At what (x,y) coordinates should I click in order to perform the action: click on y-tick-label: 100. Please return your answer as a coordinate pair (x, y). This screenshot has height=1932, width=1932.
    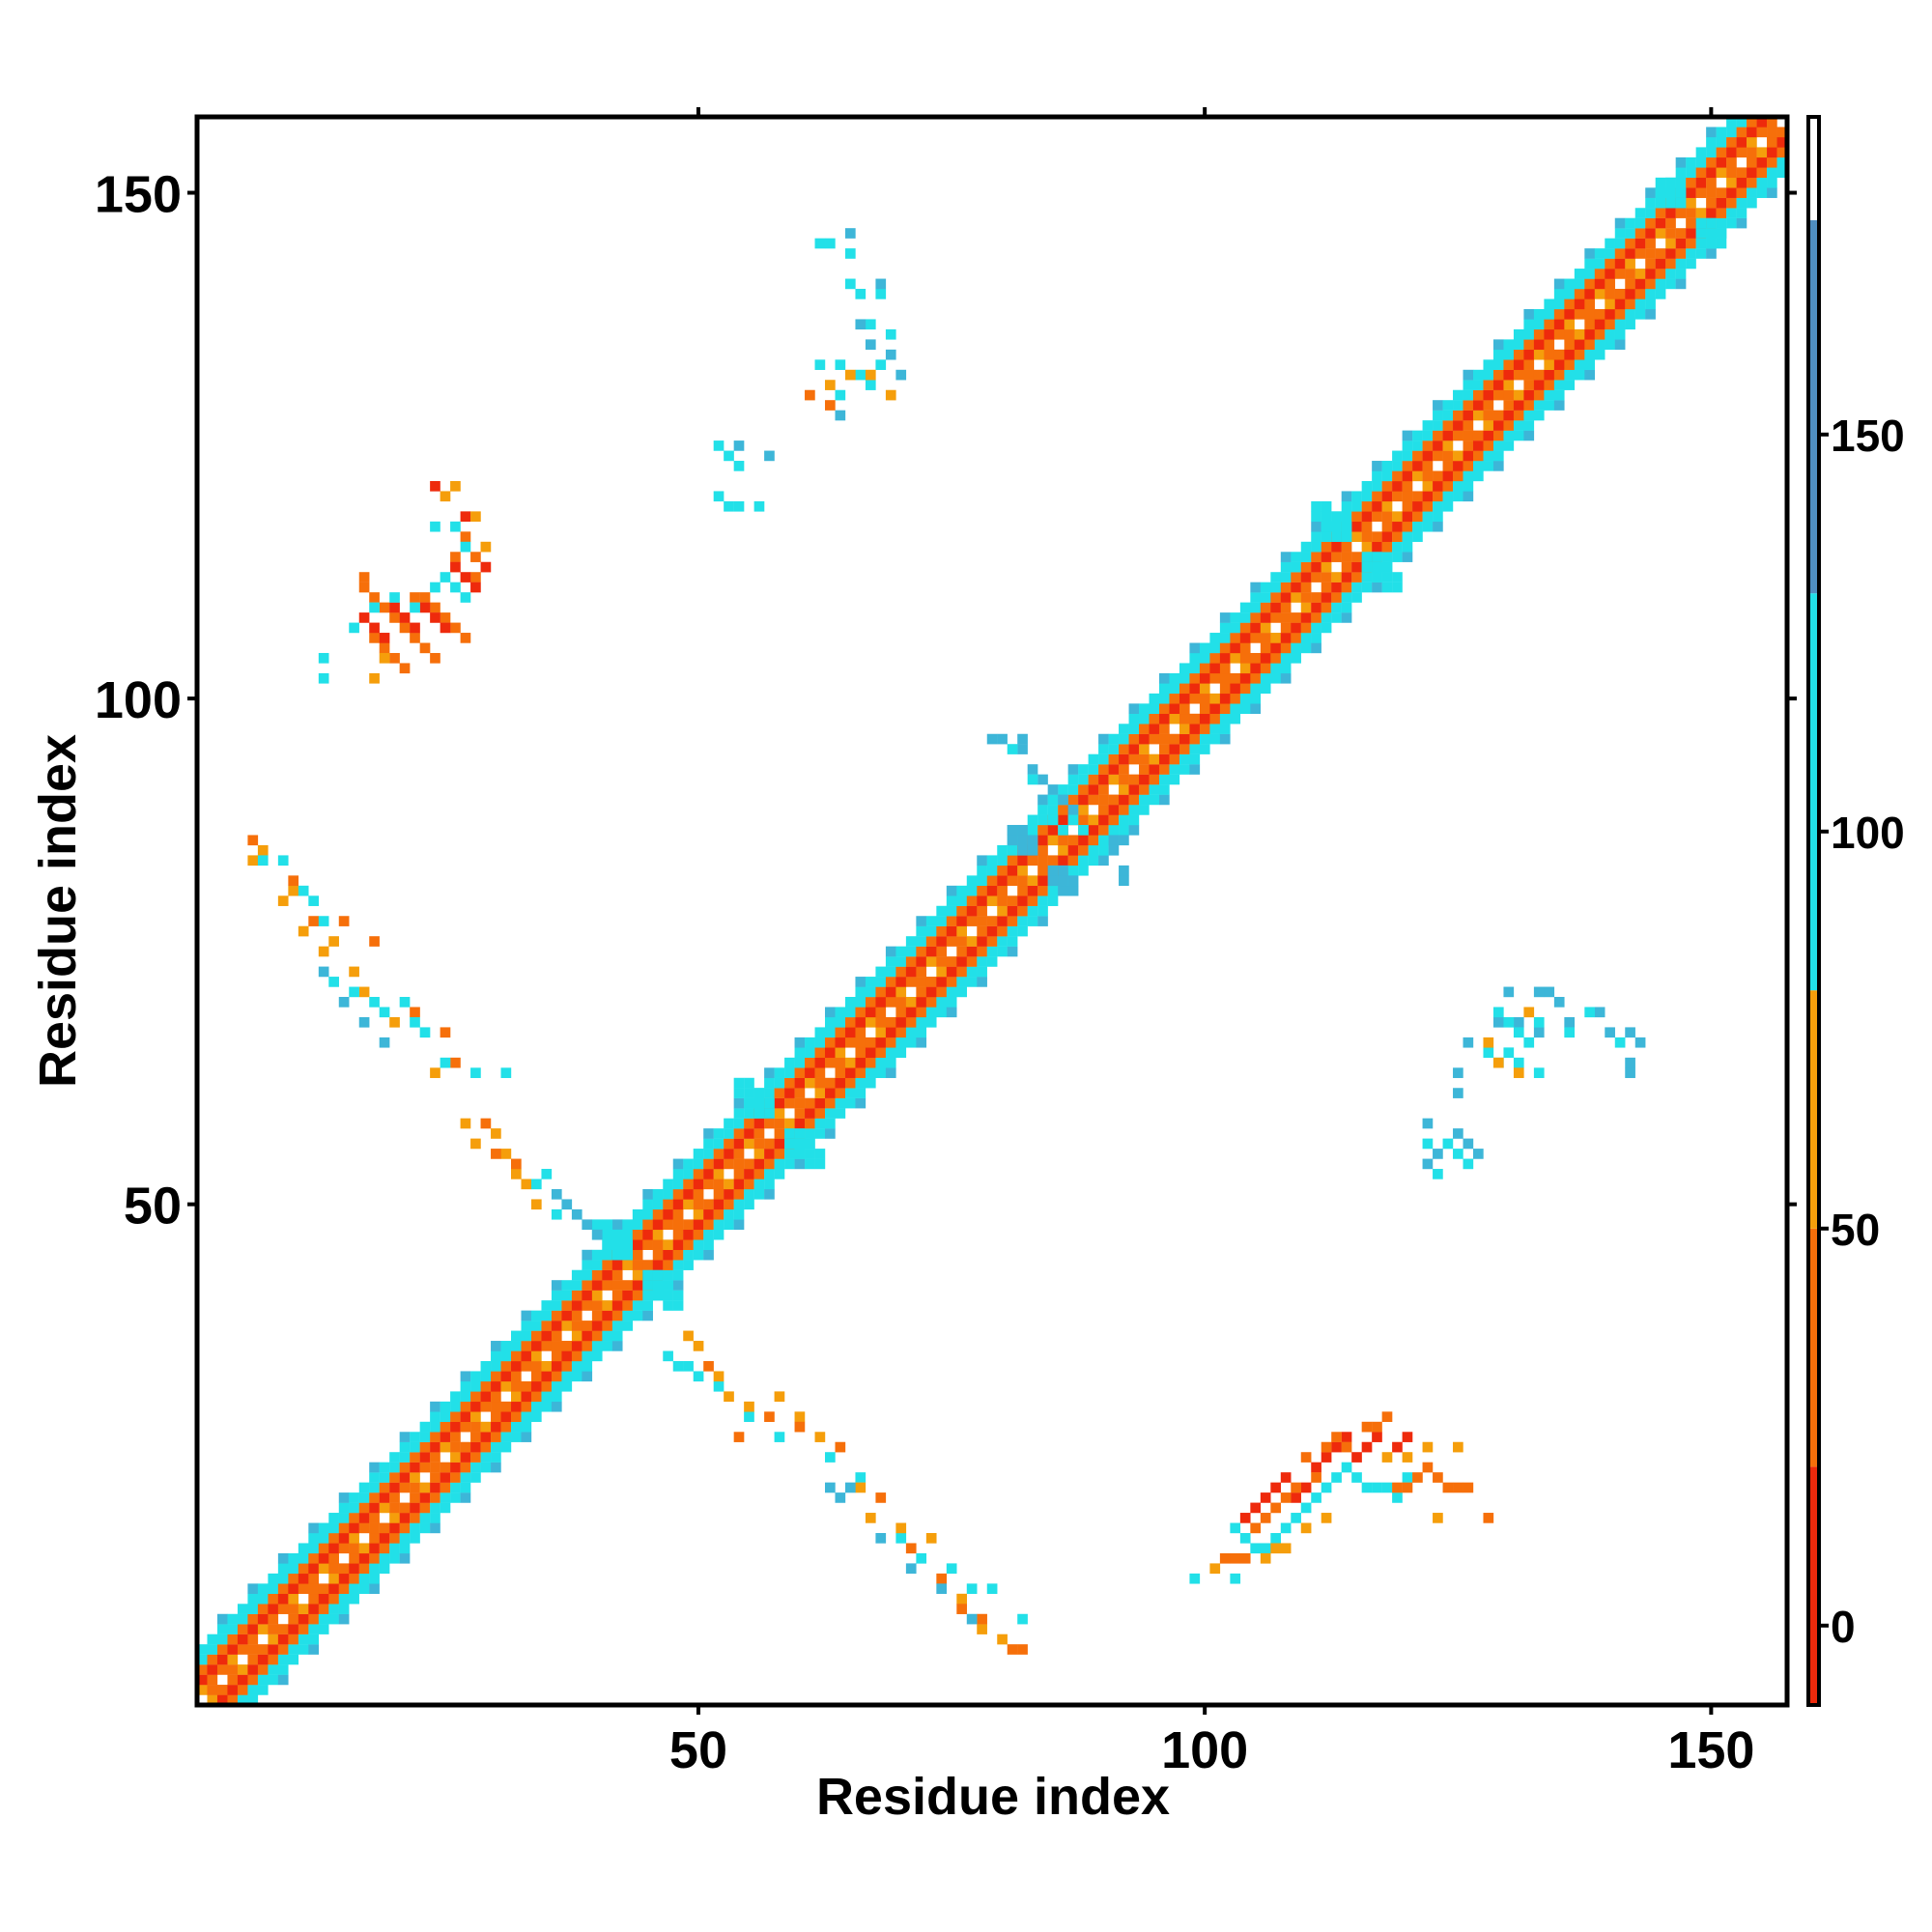
    Looking at the image, I should click on (138, 700).